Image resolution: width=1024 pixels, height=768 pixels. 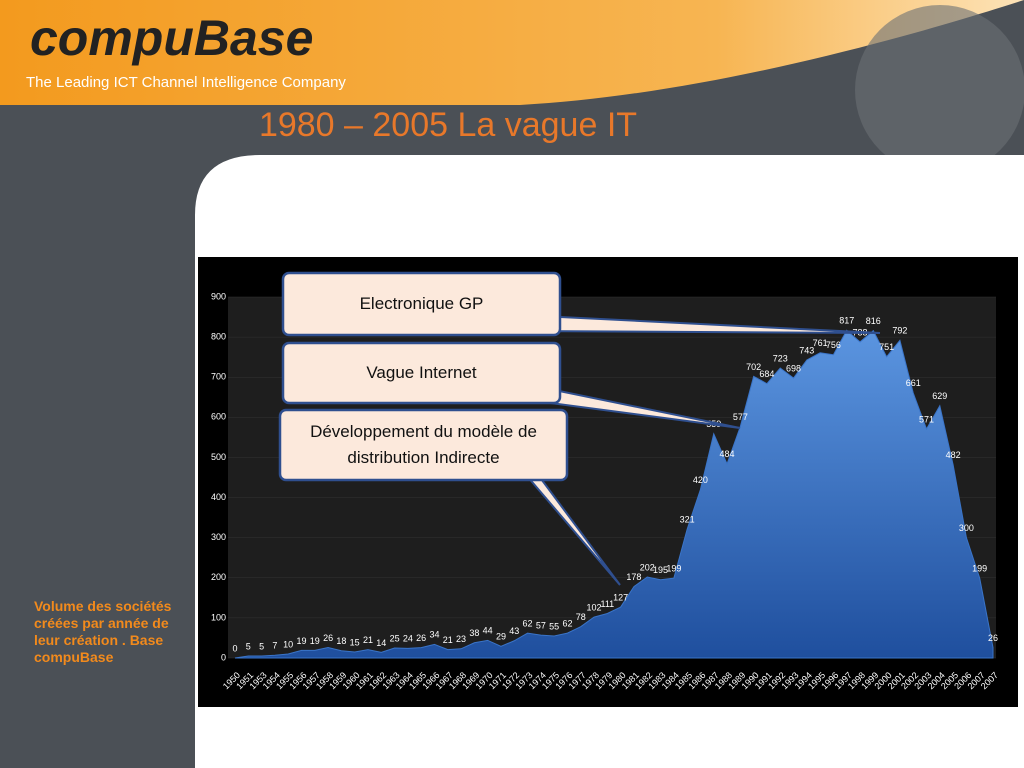 I want to click on data-label: 34, so click(x=434, y=635).